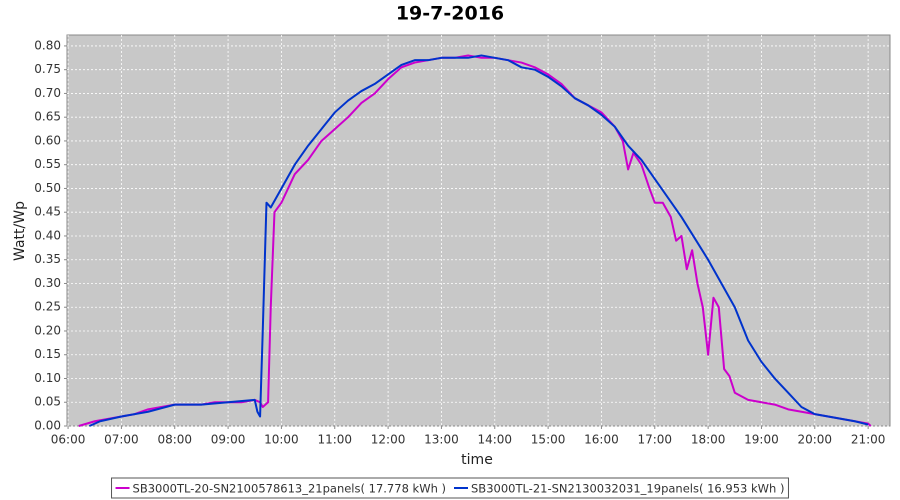 This screenshot has height=500, width=900. I want to click on x-tick-label: 08:00, so click(174, 440).